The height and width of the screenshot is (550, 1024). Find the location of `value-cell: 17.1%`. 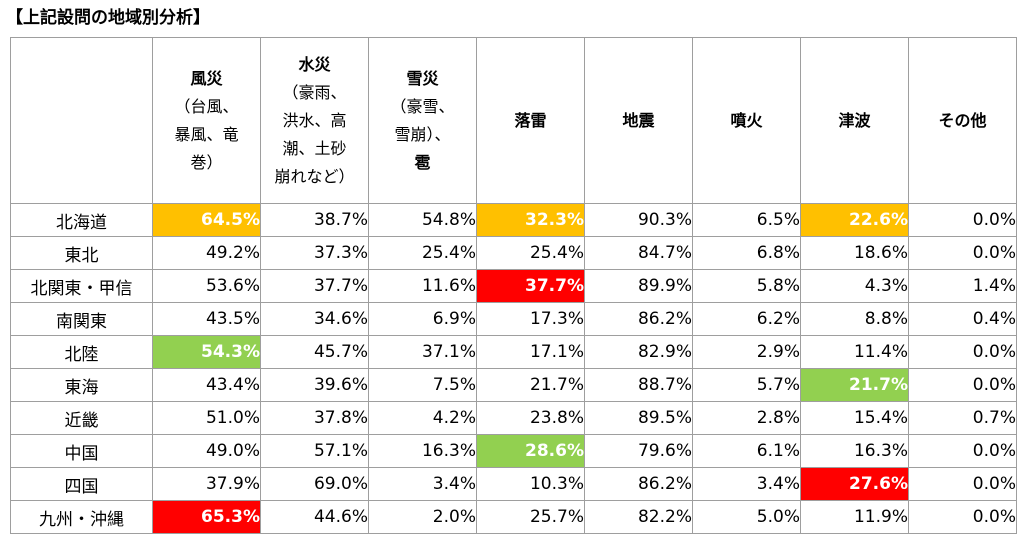

value-cell: 17.1% is located at coordinates (530, 352).